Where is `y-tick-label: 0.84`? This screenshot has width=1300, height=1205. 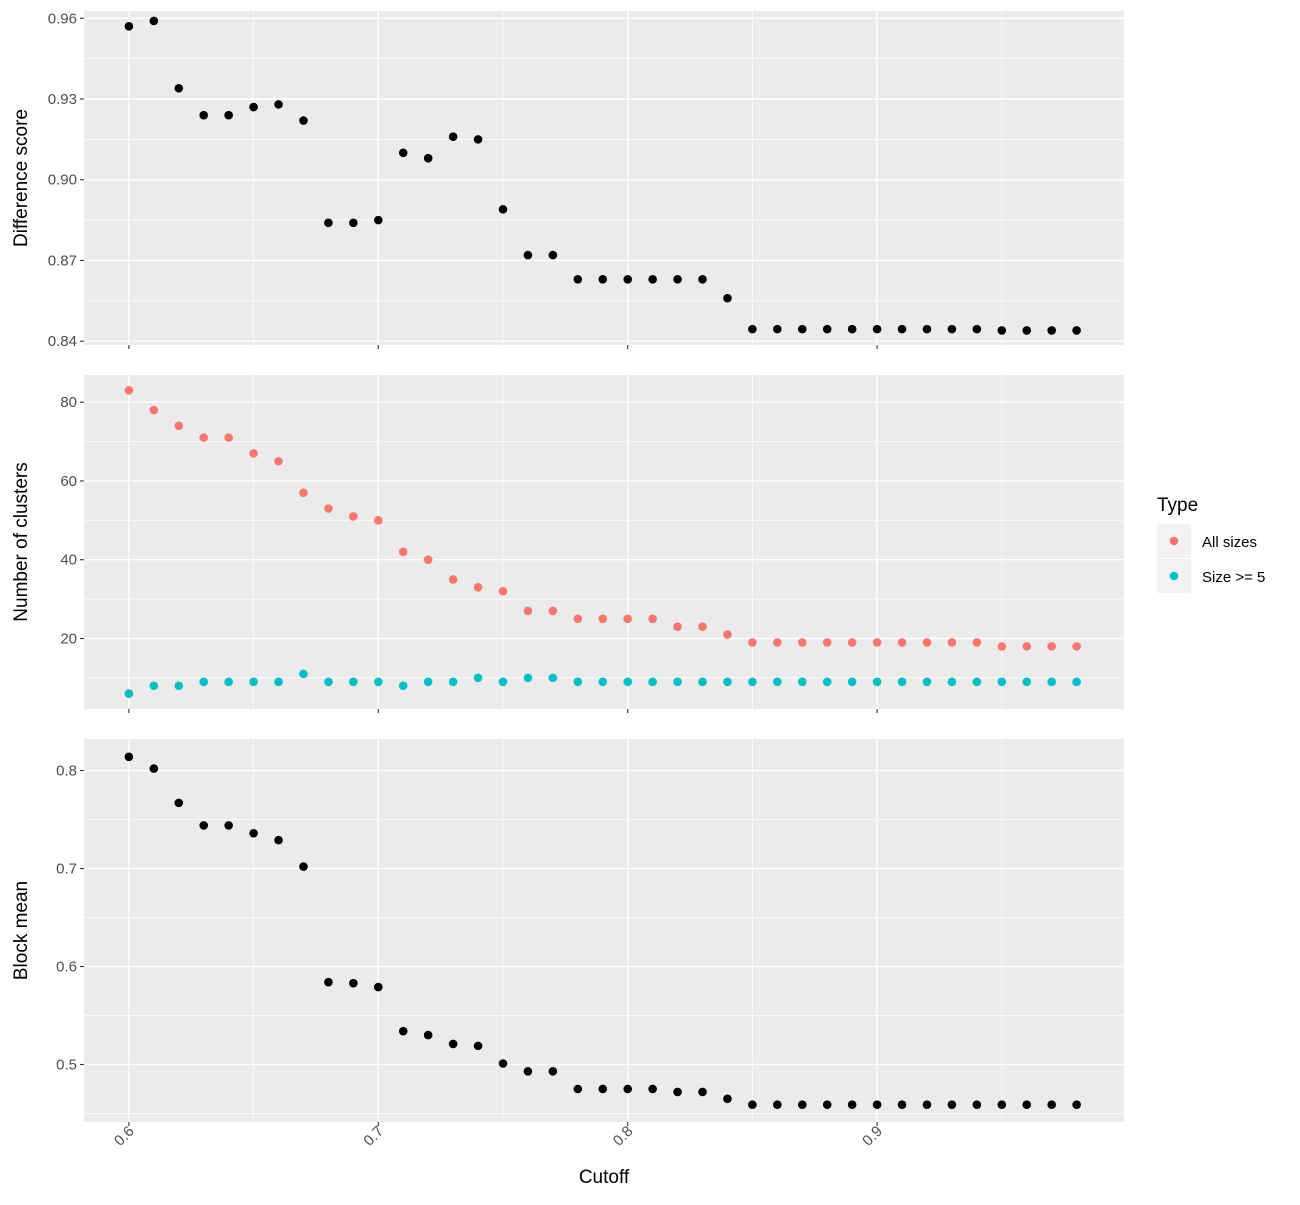 y-tick-label: 0.84 is located at coordinates (62, 341).